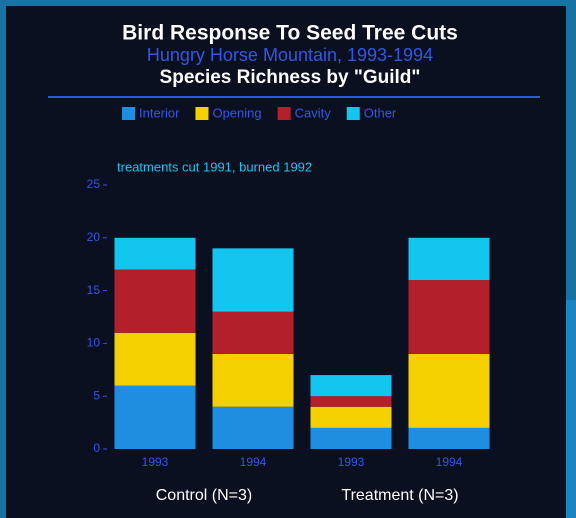 This screenshot has height=518, width=576. Describe the element at coordinates (94, 290) in the screenshot. I see `y-tick-label: 15` at that location.